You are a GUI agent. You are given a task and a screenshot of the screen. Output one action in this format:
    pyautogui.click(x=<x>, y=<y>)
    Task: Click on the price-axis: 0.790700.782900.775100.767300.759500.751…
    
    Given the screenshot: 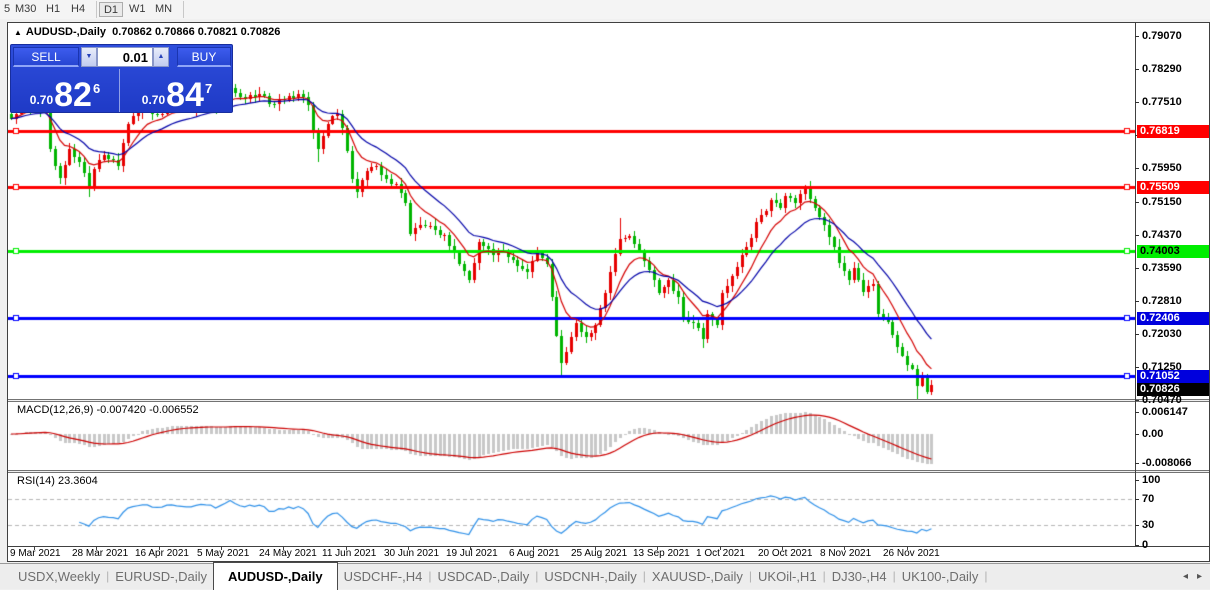 What is the action you would take?
    pyautogui.click(x=1172, y=287)
    